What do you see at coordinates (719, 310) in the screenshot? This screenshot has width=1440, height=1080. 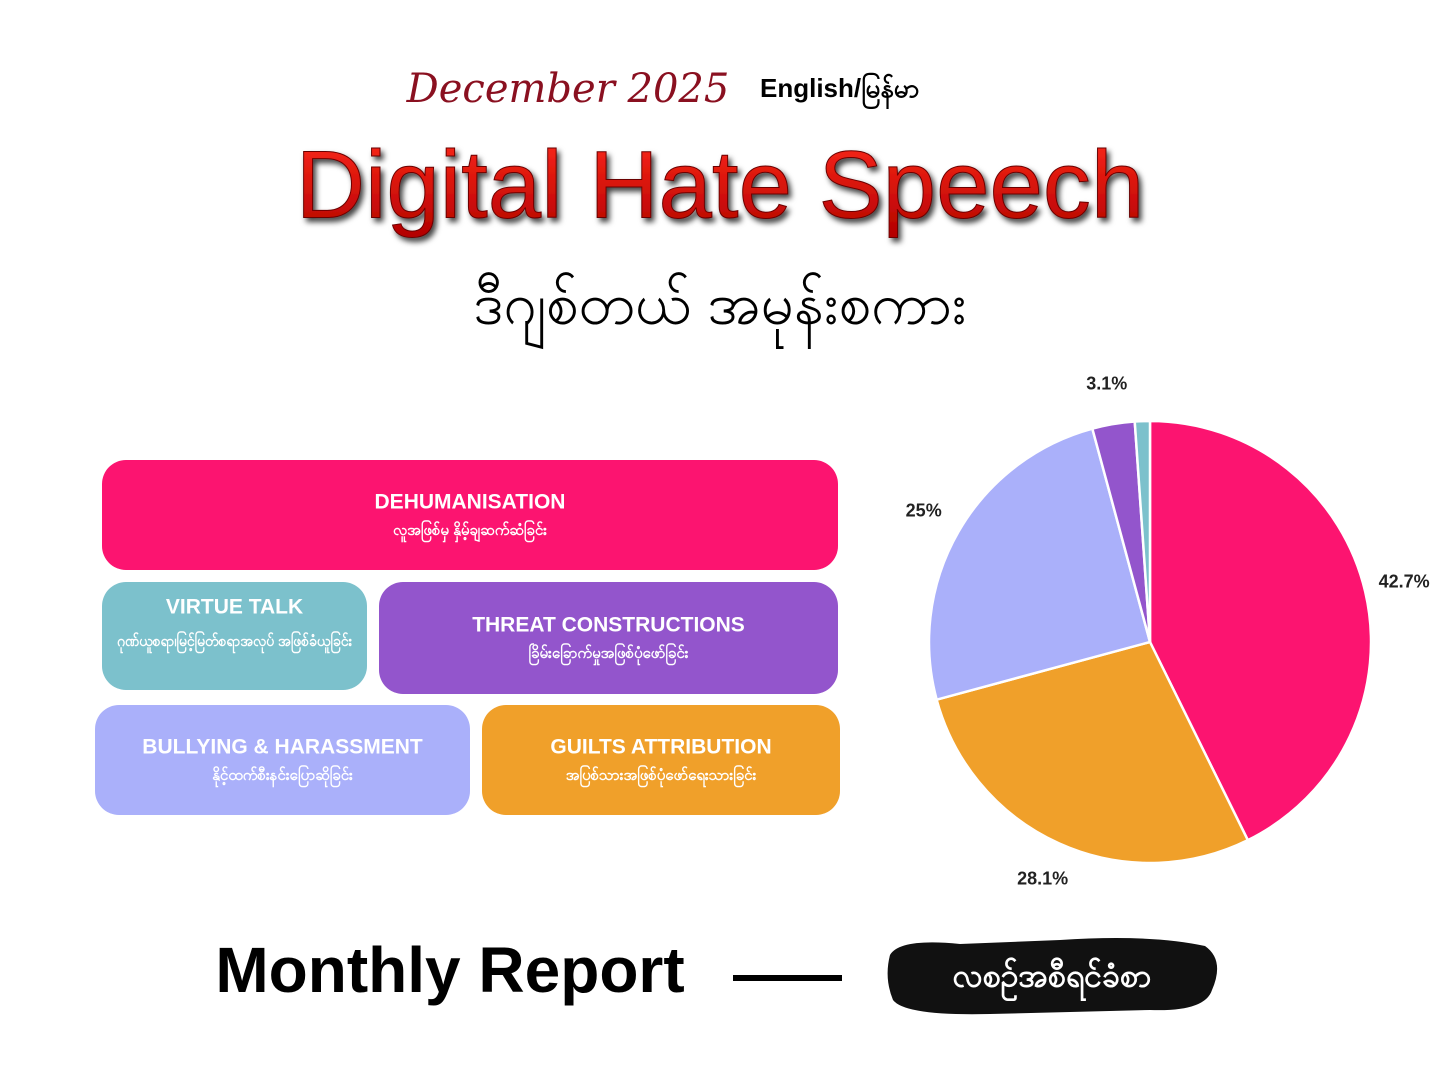 I see `title-myanmar: ဒီဂျစ်တယ် အမုန်းစကား` at bounding box center [719, 310].